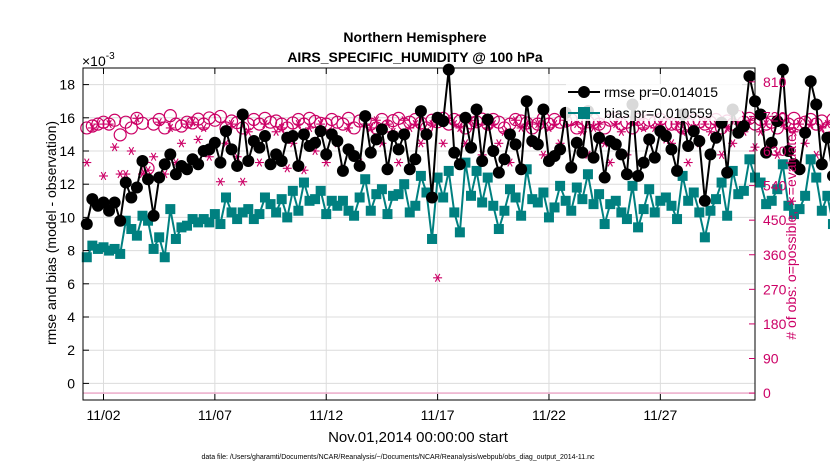 This screenshot has height=470, width=830. Describe the element at coordinates (67, 118) in the screenshot. I see `y-tick-label: 16` at that location.